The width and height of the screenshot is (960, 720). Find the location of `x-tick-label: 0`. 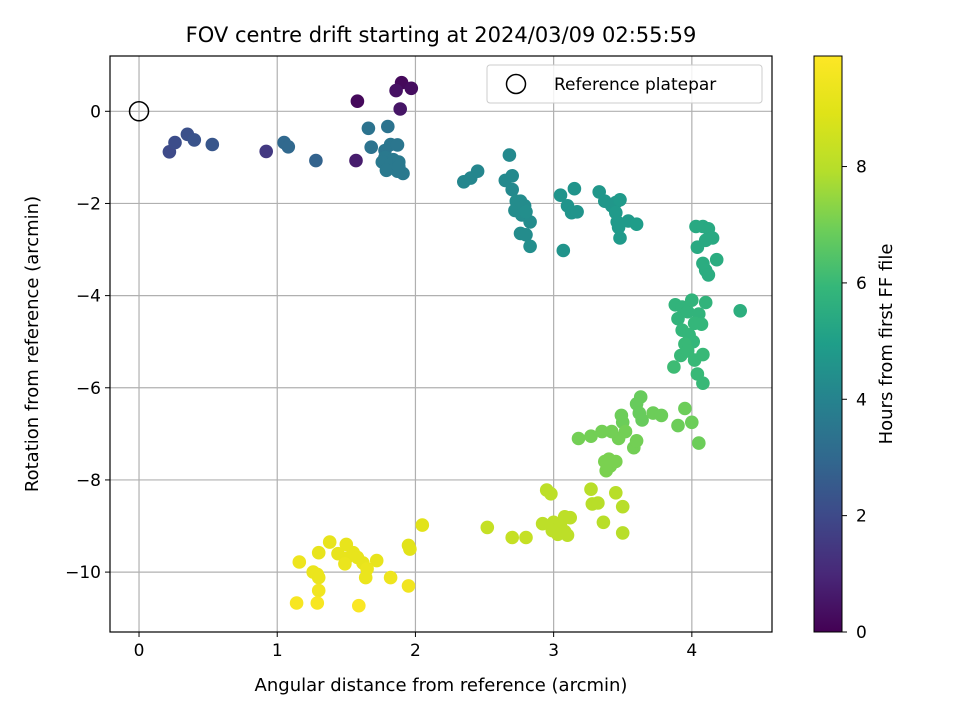

x-tick-label: 0 is located at coordinates (139, 651).